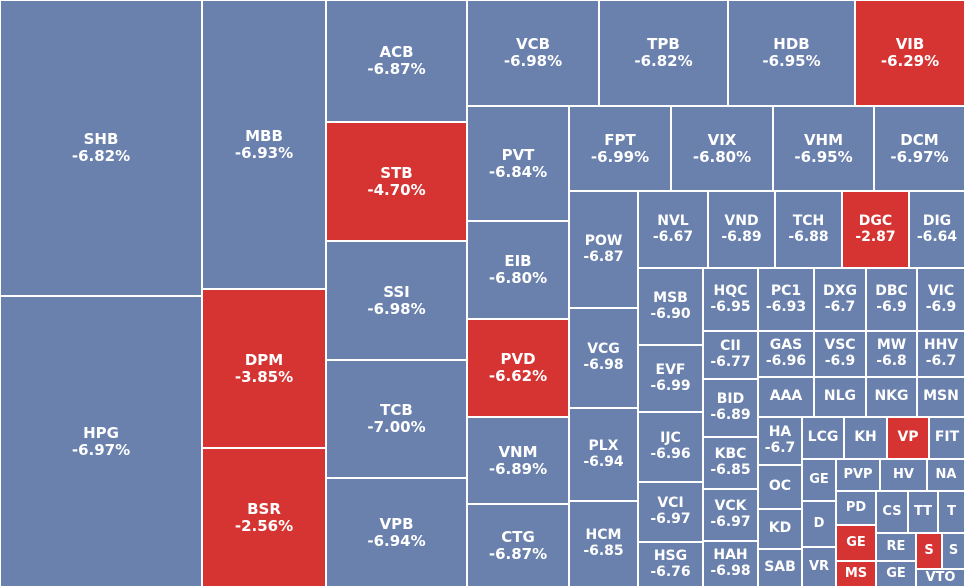 The image size is (965, 587). Describe the element at coordinates (264, 152) in the screenshot. I see `tile-change: -6.93%` at that location.